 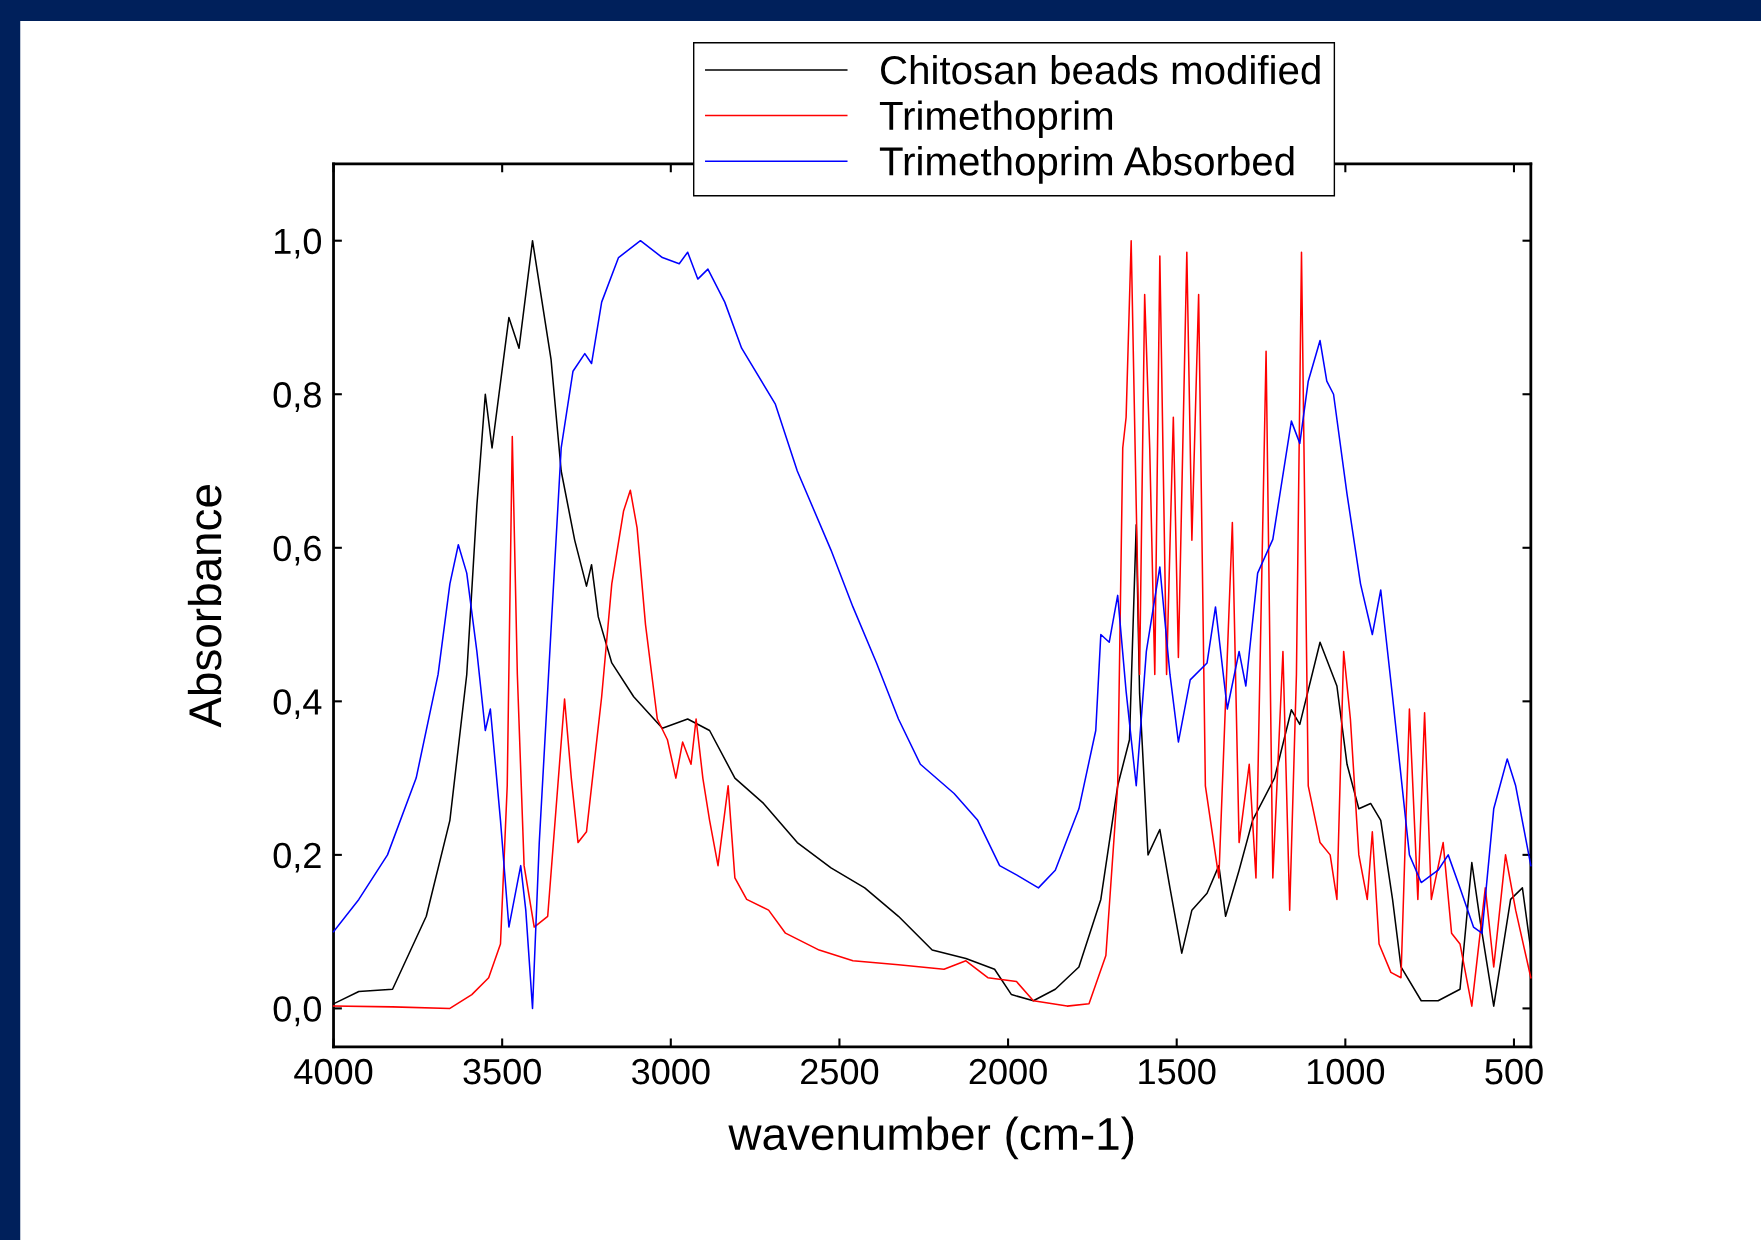 I want to click on x-tick-label: 4000, so click(x=333, y=1071).